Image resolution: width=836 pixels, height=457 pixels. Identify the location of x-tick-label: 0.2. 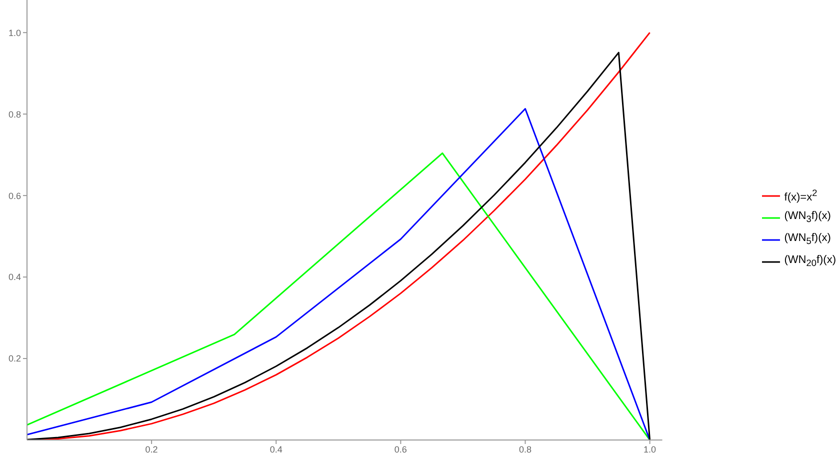
(151, 449).